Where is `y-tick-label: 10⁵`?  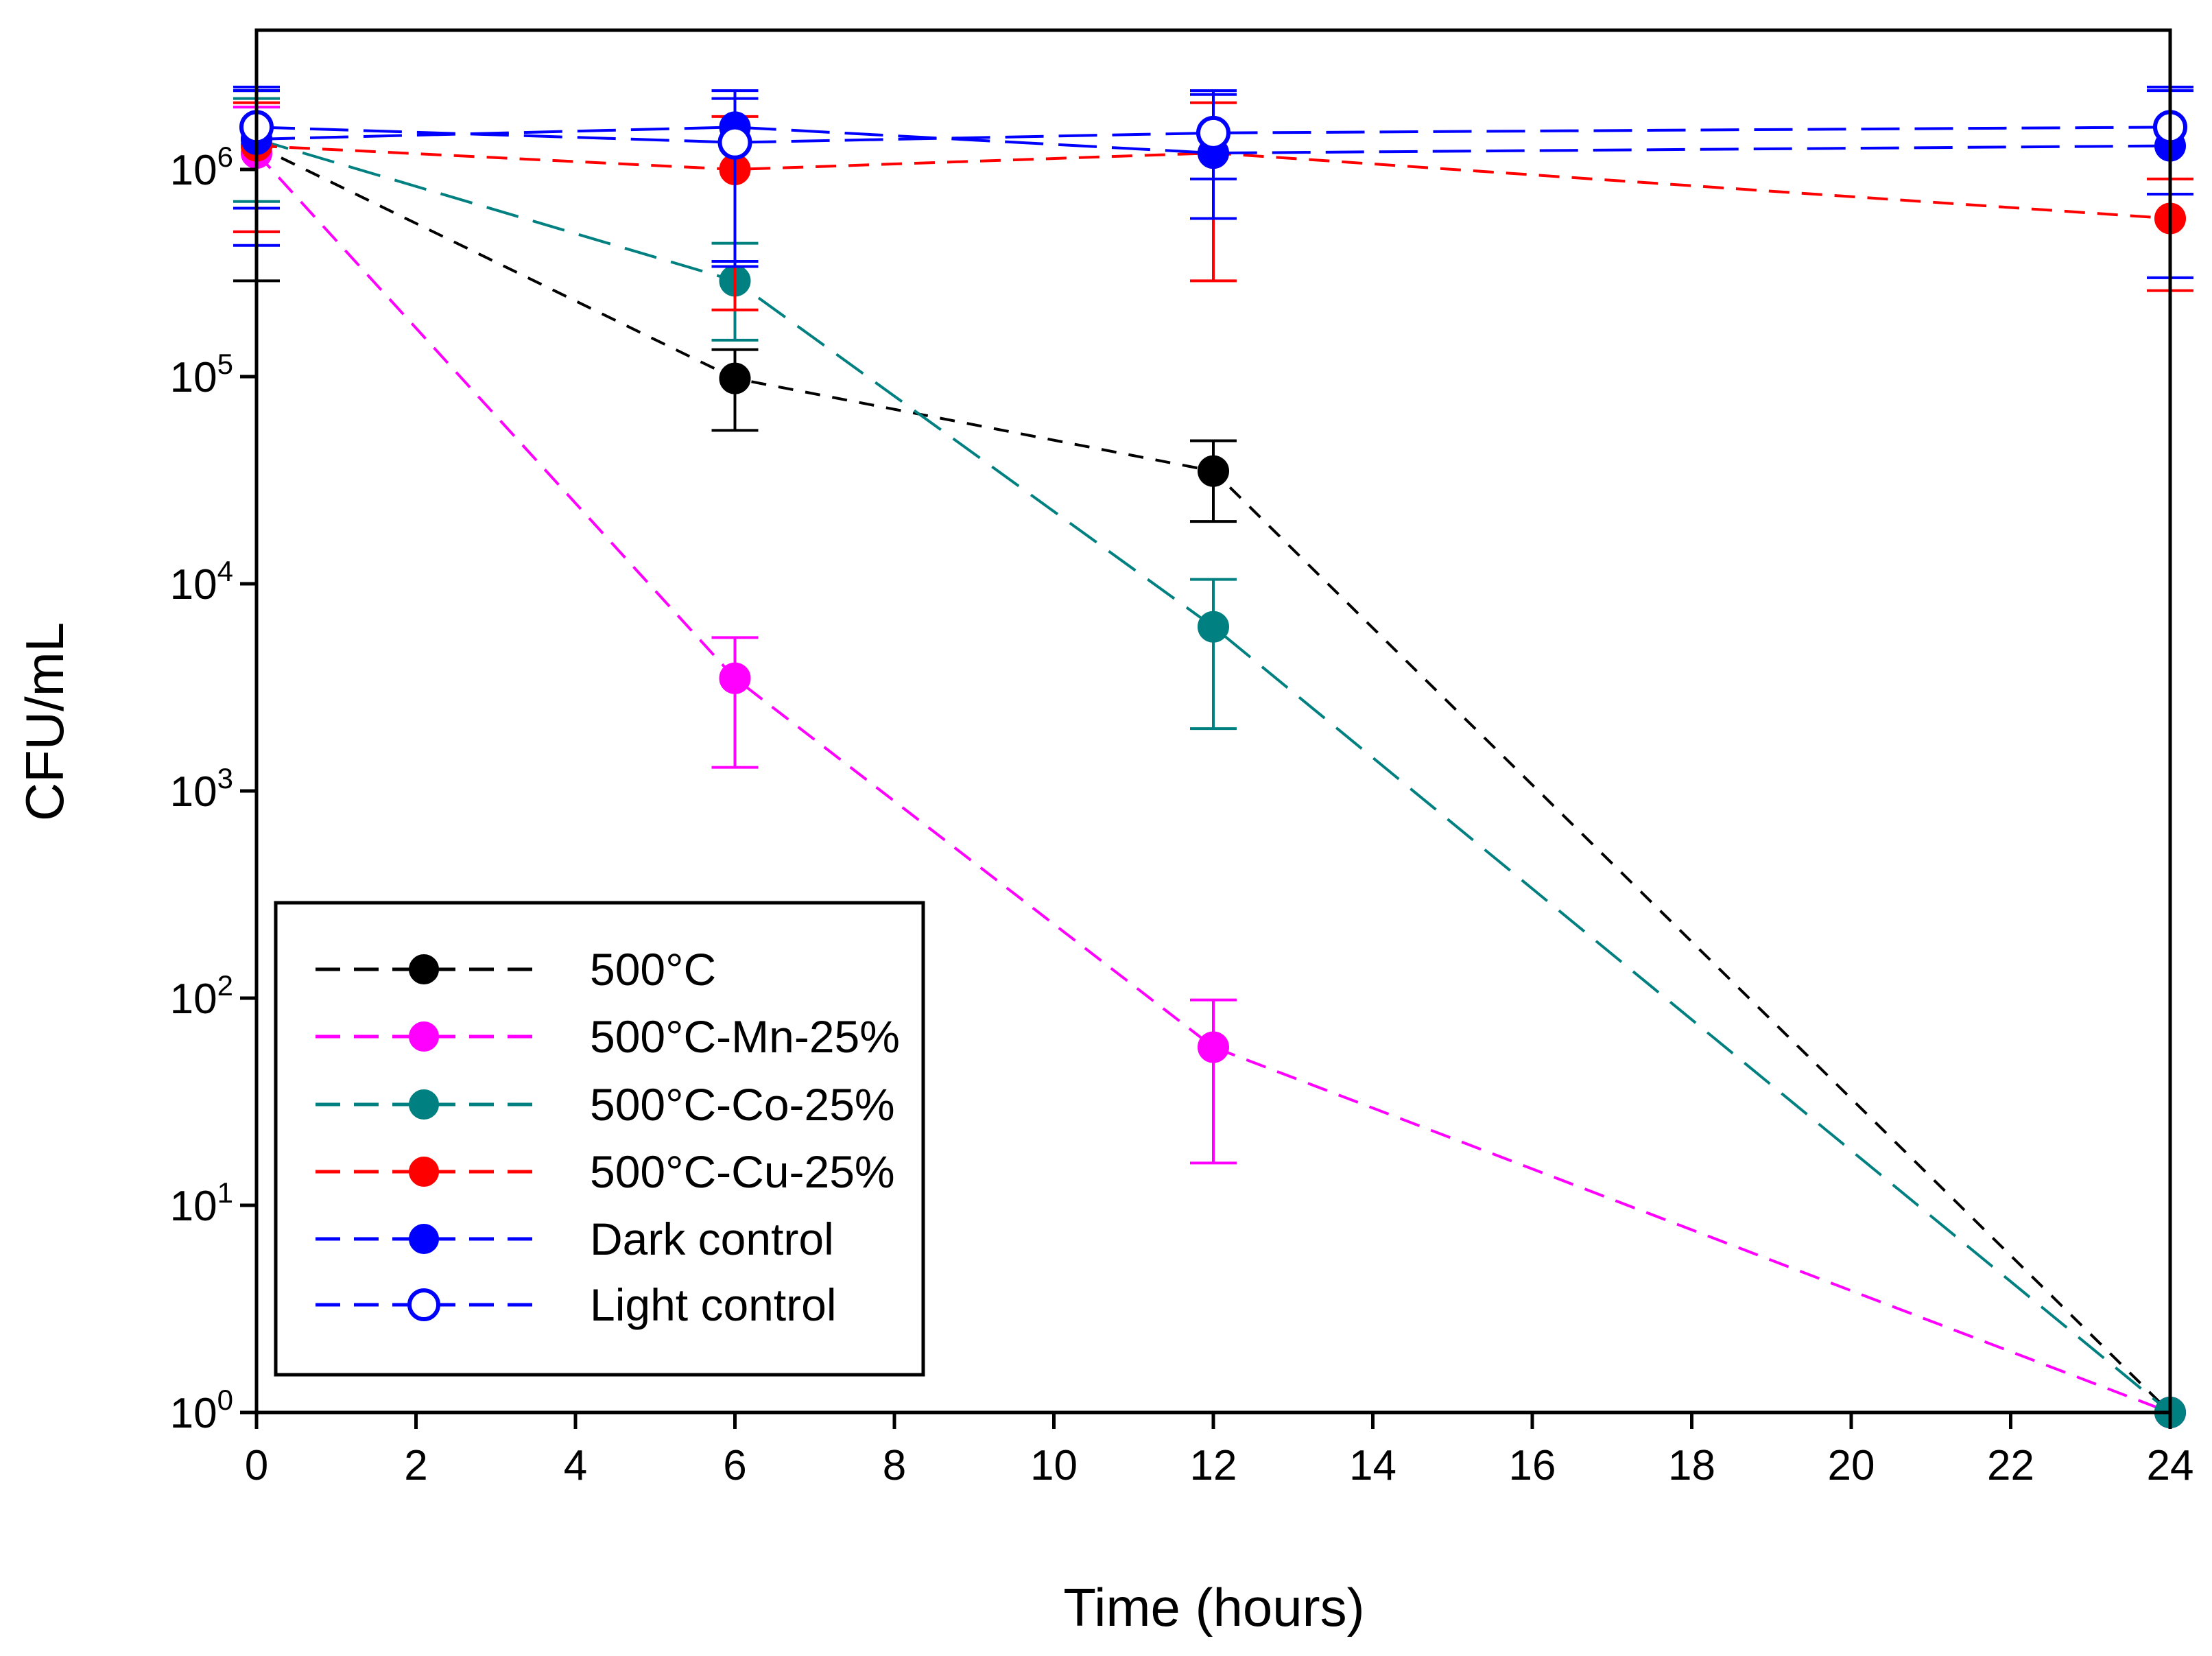
y-tick-label: 10⁵ is located at coordinates (201, 374).